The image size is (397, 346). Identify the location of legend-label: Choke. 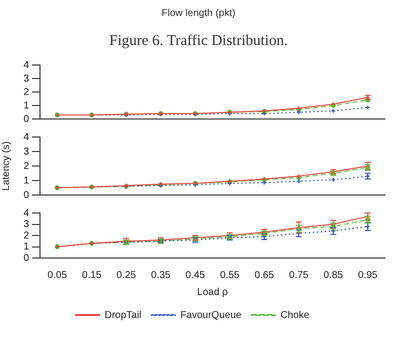
(295, 315).